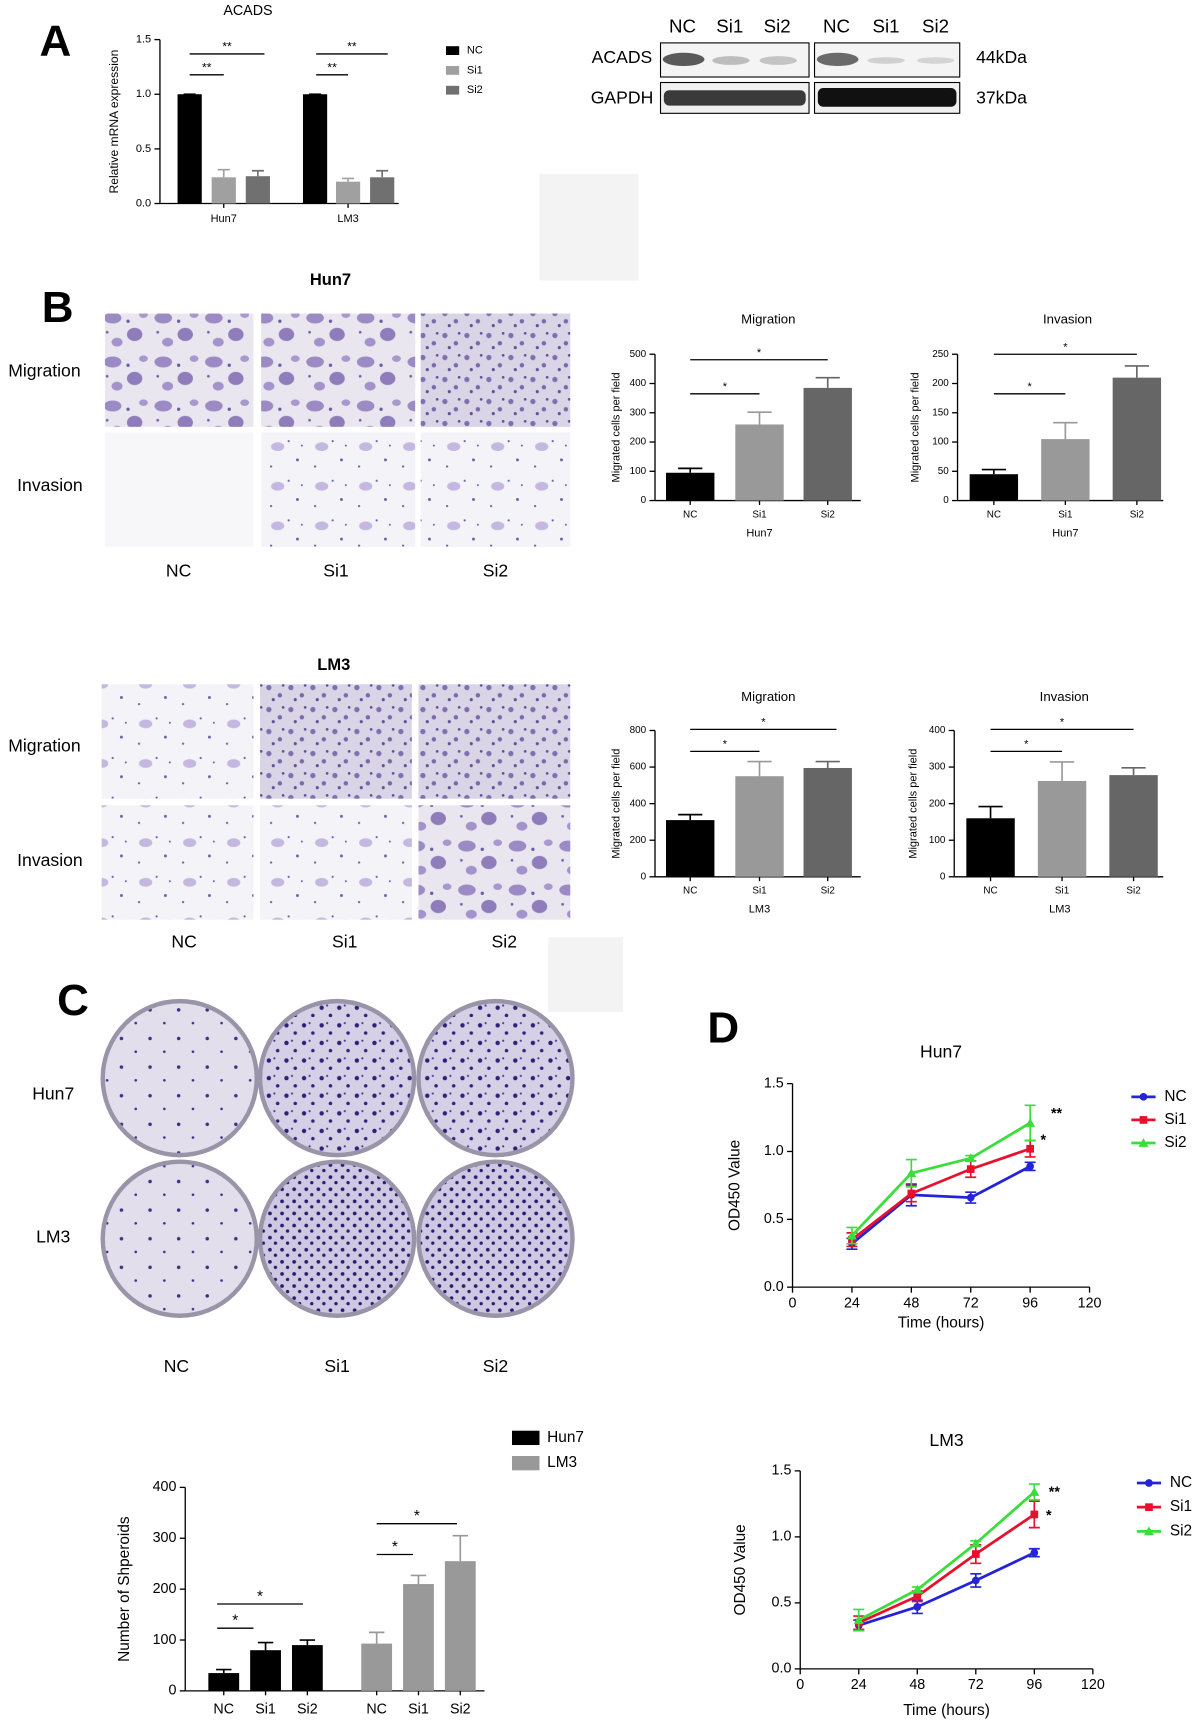 The width and height of the screenshot is (1200, 1725). I want to click on x-tick-label: 0, so click(800, 1685).